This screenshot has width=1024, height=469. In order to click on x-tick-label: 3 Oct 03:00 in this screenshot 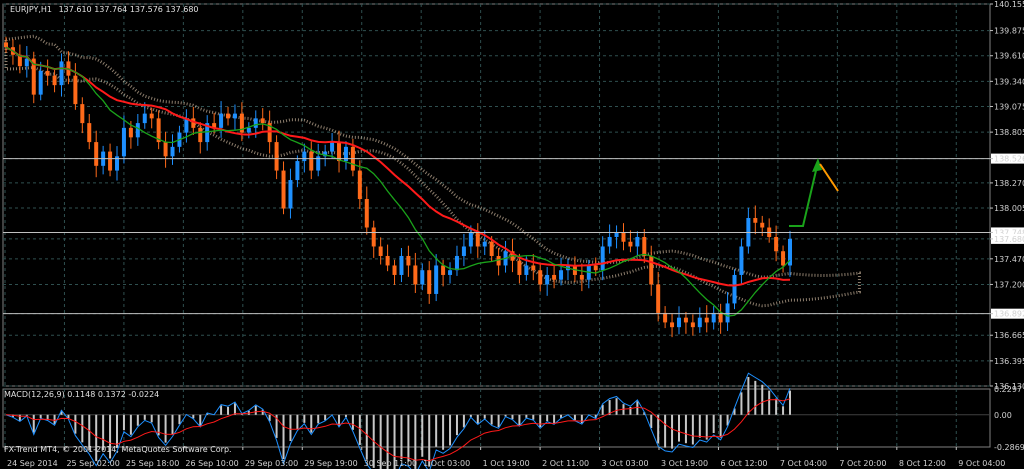, I will do `click(625, 463)`.